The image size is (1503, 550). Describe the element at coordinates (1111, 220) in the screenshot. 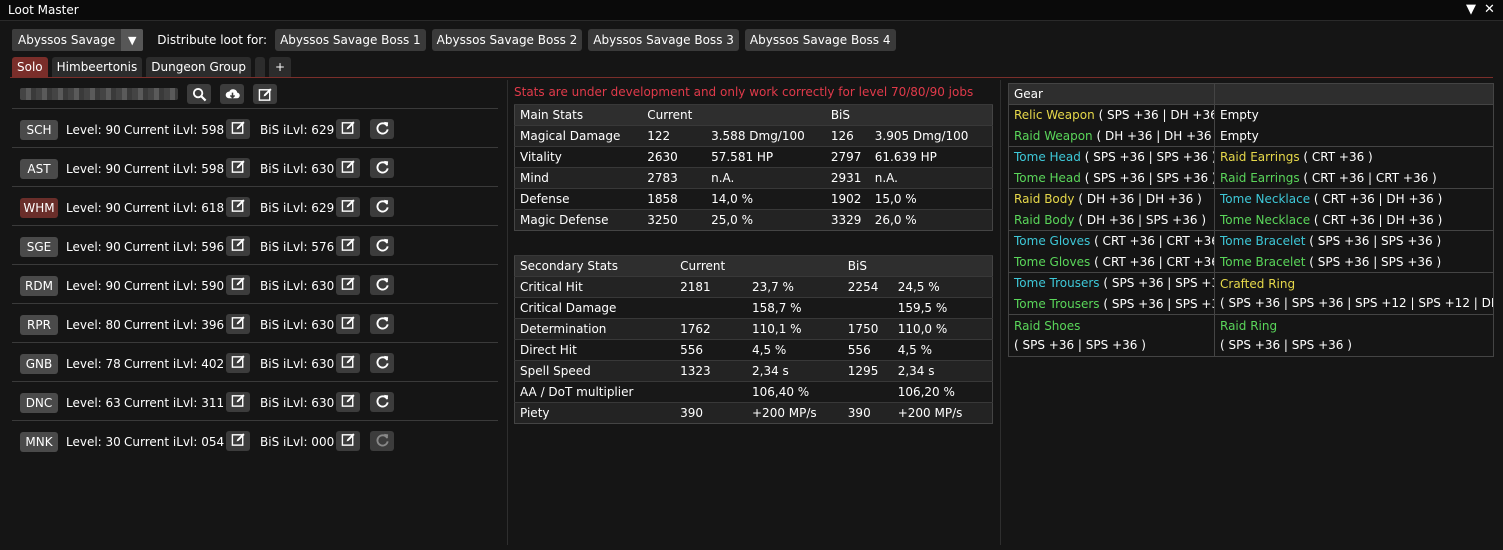

I see `gear-slot: Raid Body ( DH +36 | SPS +36 )` at that location.